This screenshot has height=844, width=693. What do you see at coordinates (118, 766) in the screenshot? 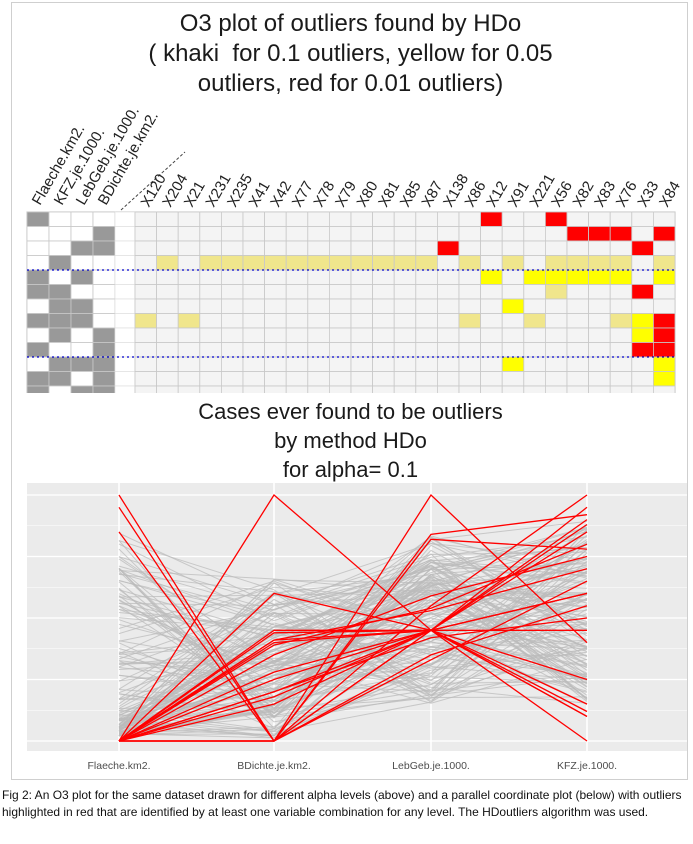
I see `axis-tick-label: Flaeche.km2.` at bounding box center [118, 766].